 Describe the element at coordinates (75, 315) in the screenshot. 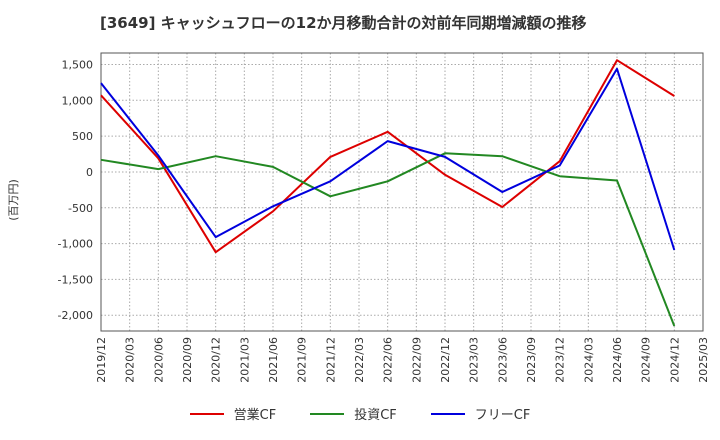

I see `y-tick-label: -2,000` at that location.